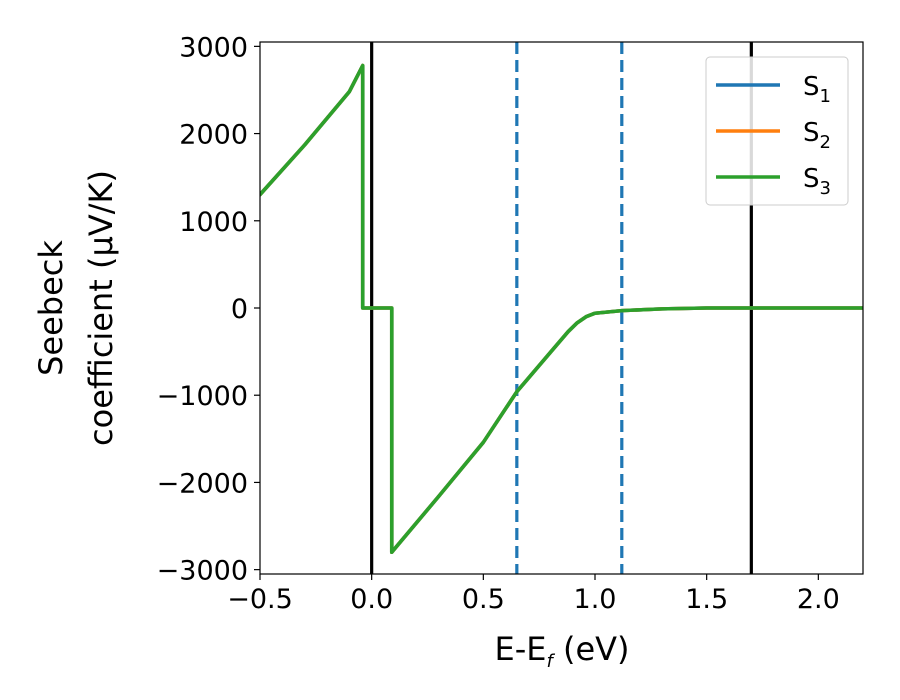 The width and height of the screenshot is (900, 700). Describe the element at coordinates (520, 649) in the screenshot. I see `x-axis-title-main: E-E` at that location.